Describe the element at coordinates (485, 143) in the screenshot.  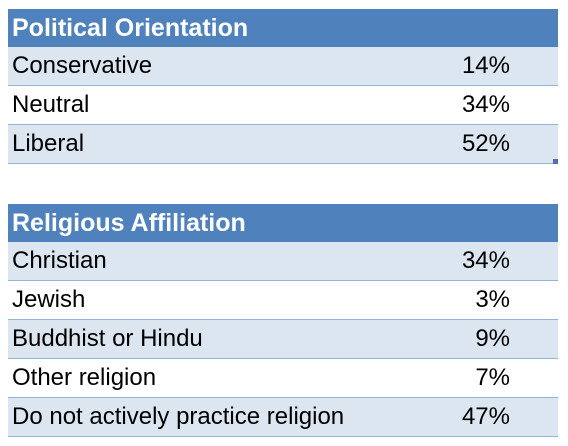
I see `row-value: 52%` at that location.